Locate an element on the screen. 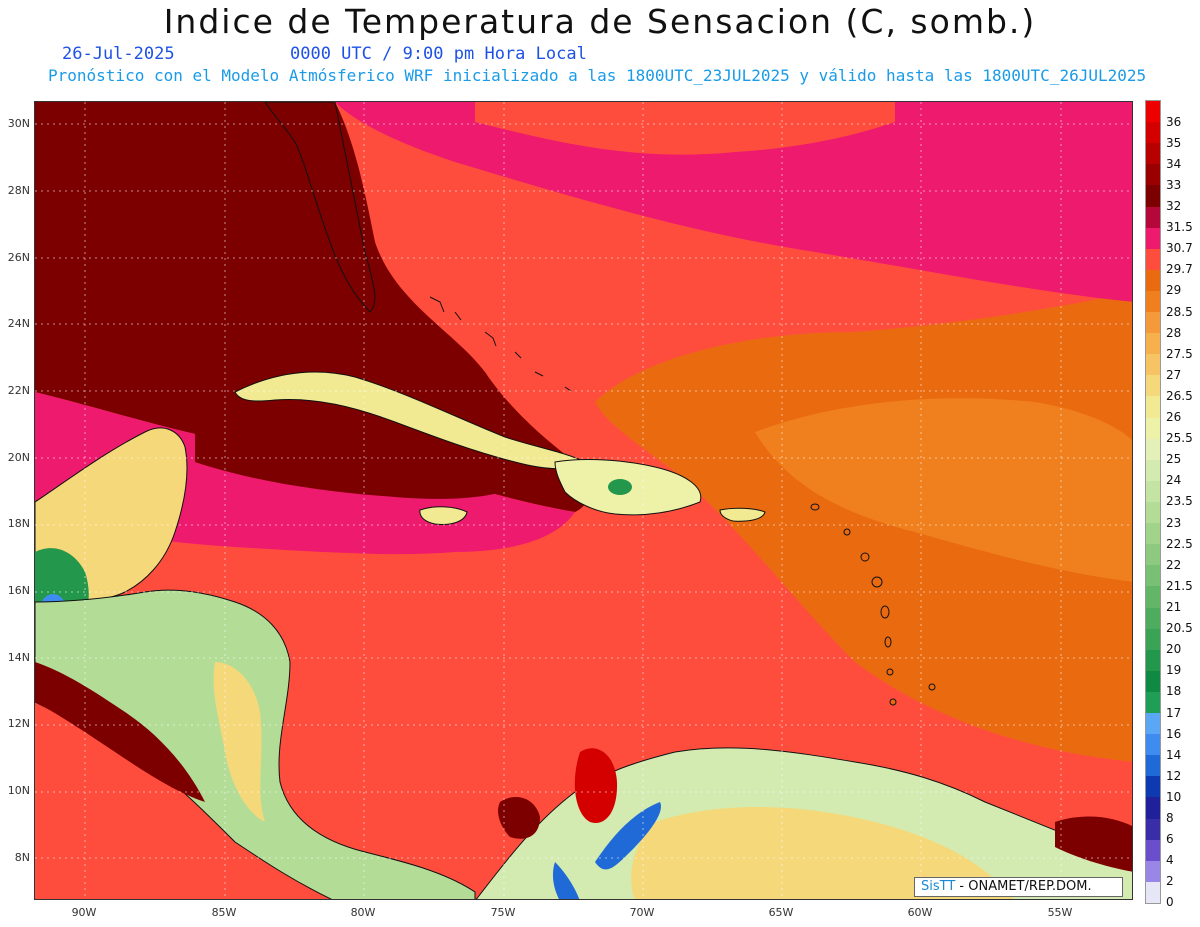 The width and height of the screenshot is (1200, 927). colorbar-level-label: 31.5 is located at coordinates (1179, 227).